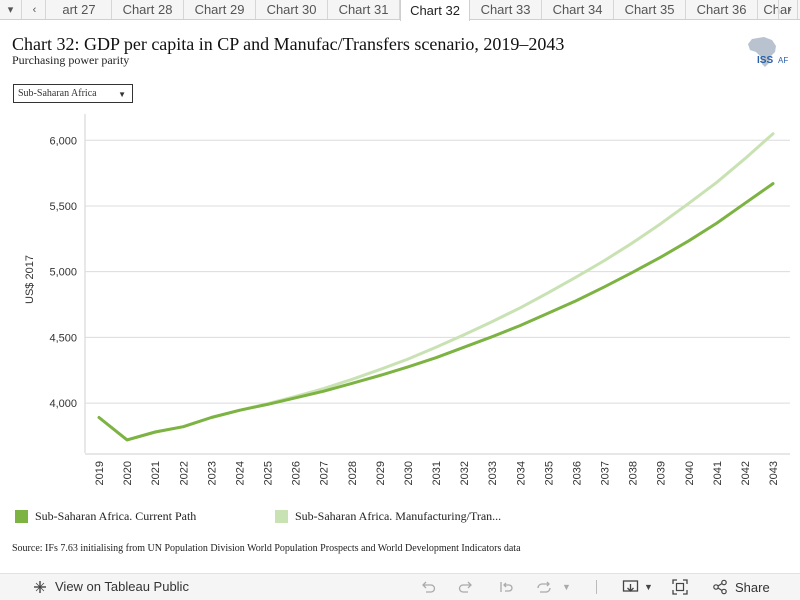  I want to click on tableau-icon, so click(40, 586).